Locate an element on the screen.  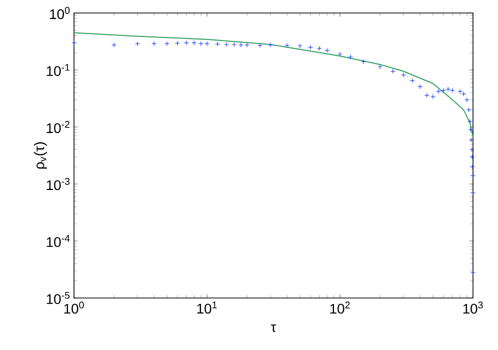
x-axis-title: τ is located at coordinates (273, 328).